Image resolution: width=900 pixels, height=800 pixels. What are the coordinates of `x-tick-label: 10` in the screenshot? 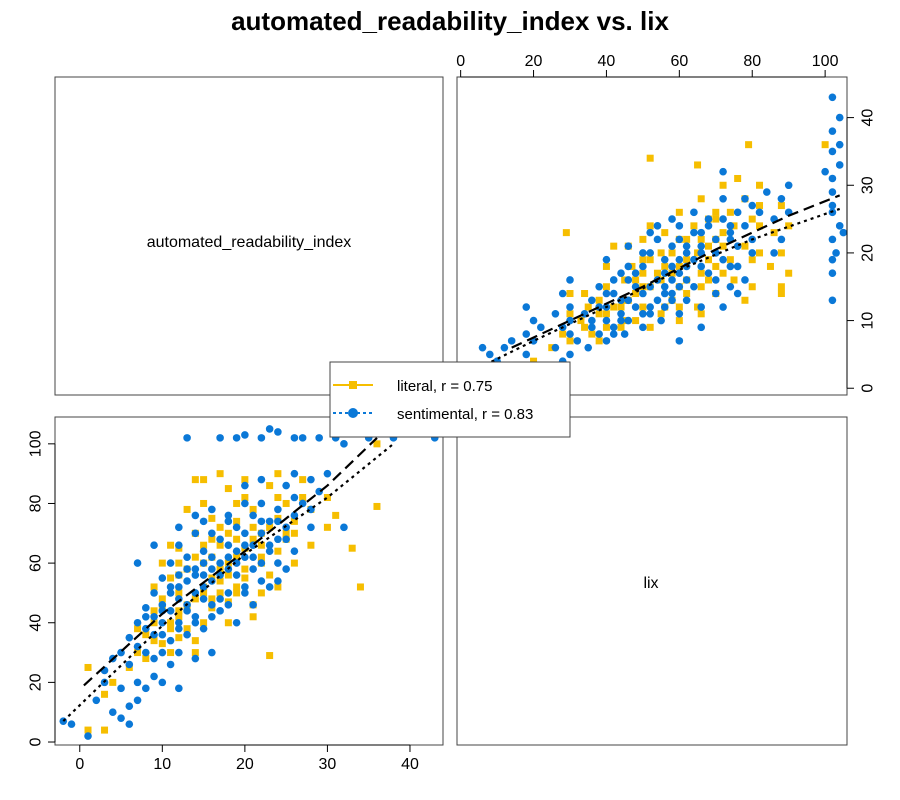 It's located at (162, 764).